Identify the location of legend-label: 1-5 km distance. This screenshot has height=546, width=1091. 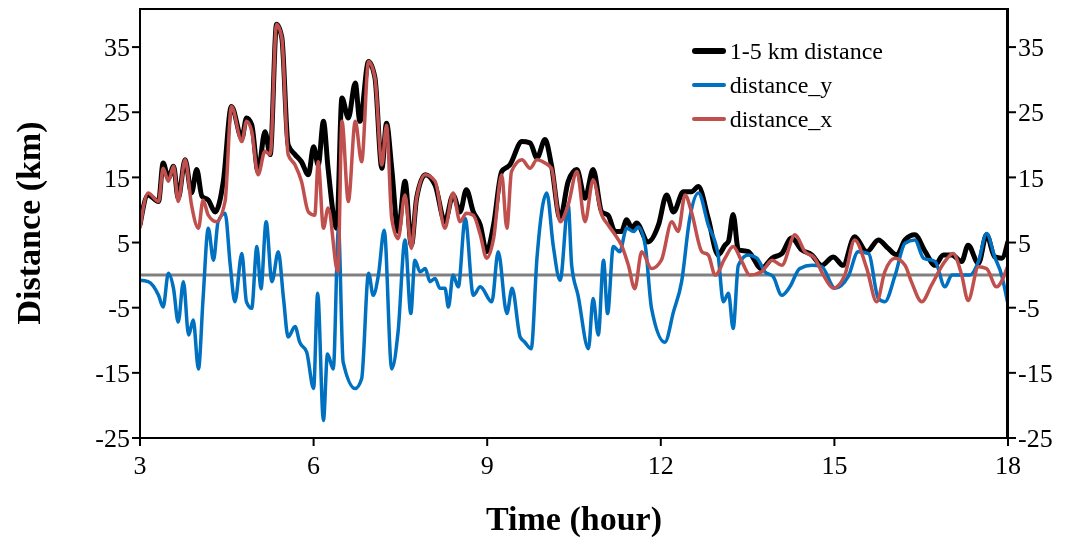
(806, 51).